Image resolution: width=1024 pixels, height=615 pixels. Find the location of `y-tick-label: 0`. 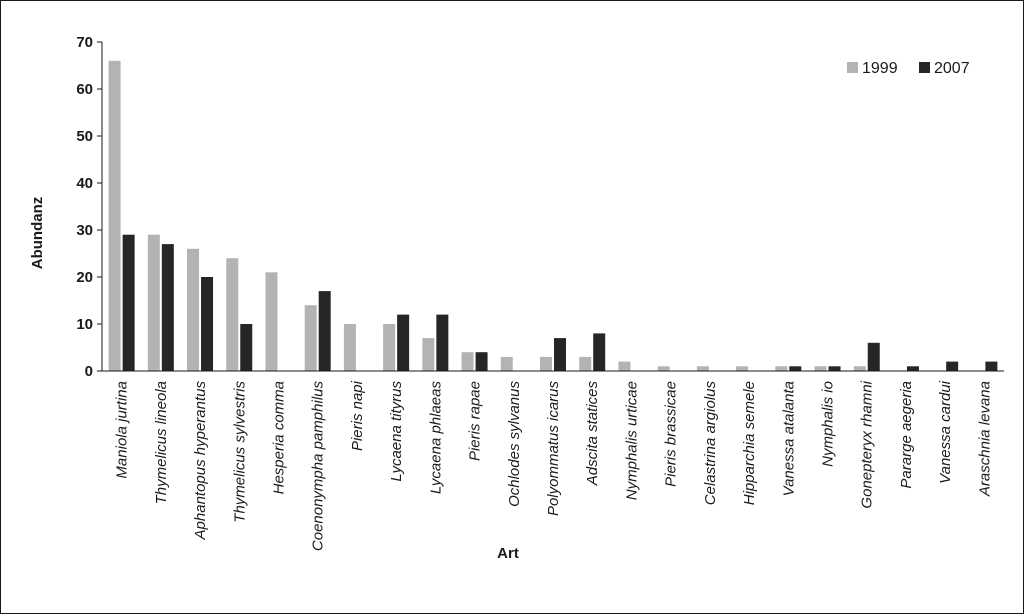

y-tick-label: 0 is located at coordinates (89, 371).